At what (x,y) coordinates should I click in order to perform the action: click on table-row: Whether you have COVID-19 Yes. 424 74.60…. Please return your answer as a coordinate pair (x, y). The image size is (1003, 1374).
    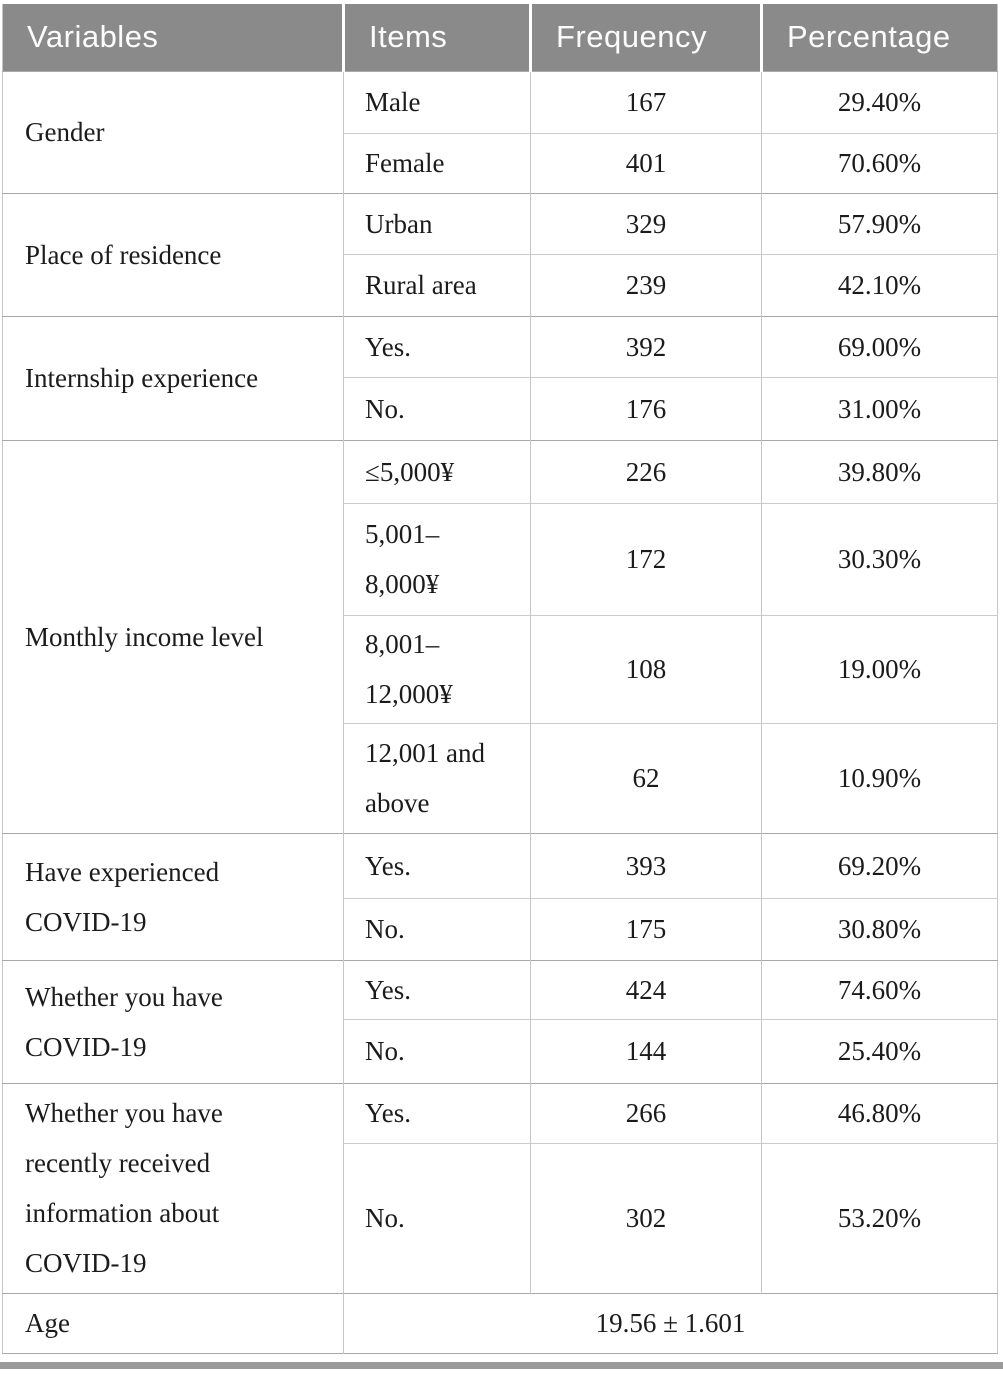
    Looking at the image, I should click on (500, 1021).